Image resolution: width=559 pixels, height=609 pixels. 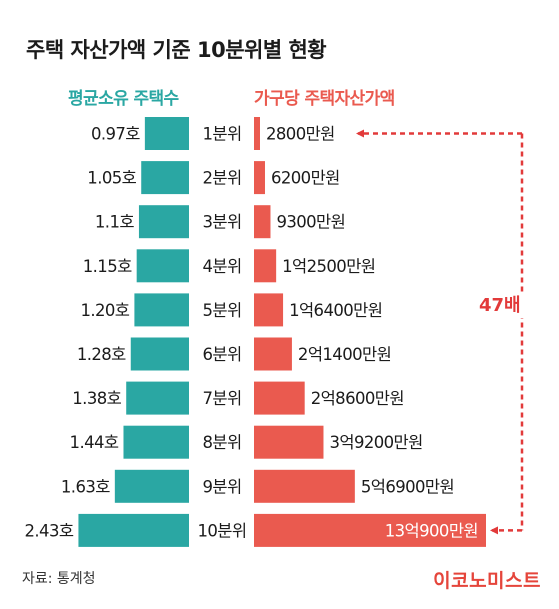 I want to click on decile-label: 2분위, so click(x=221, y=178).